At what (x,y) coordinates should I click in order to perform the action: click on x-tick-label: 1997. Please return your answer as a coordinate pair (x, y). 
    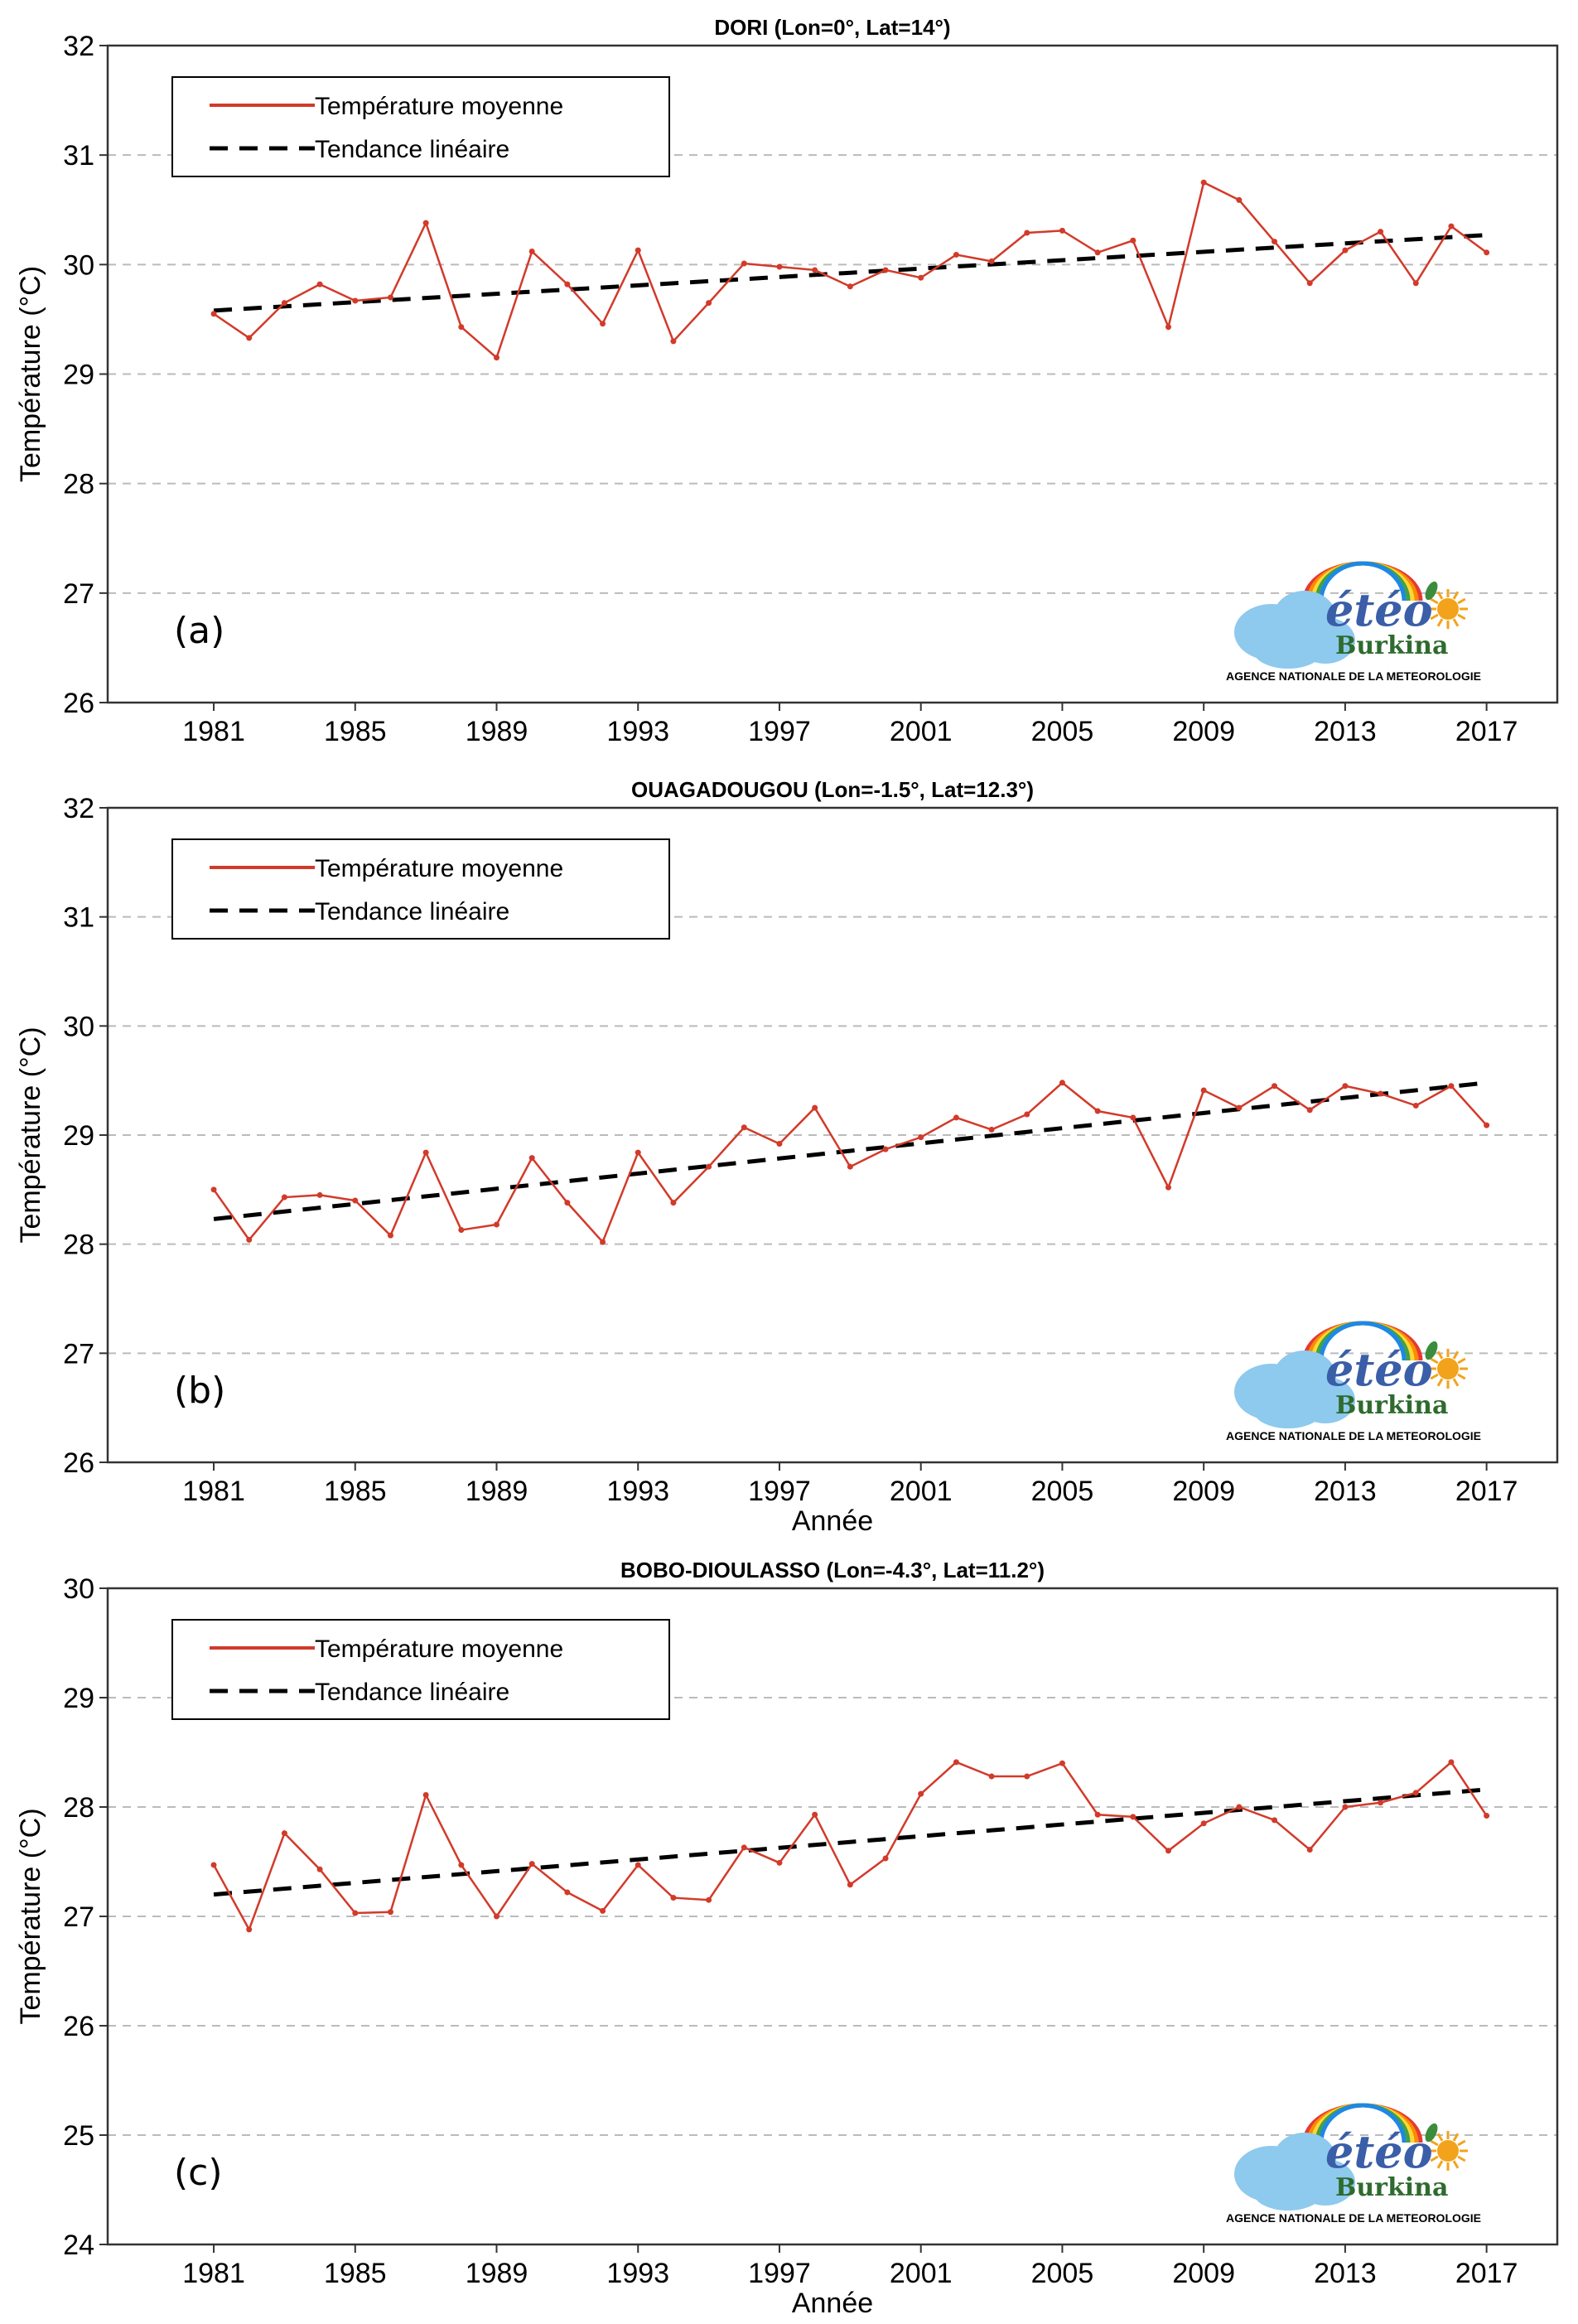
    Looking at the image, I should click on (780, 1491).